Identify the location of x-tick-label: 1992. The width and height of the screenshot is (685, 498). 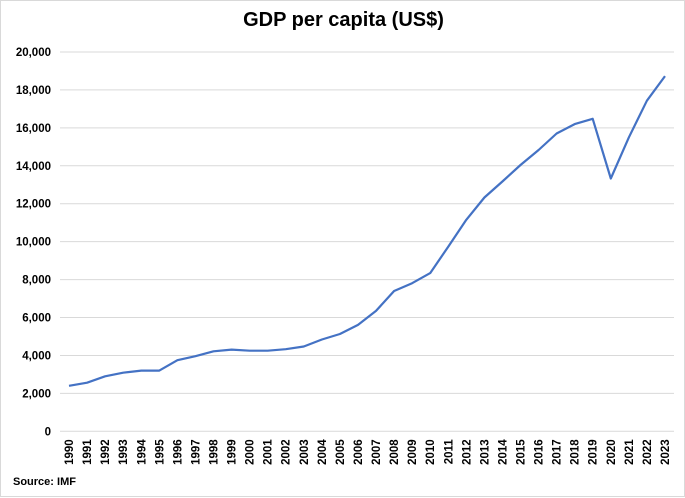
(106, 452).